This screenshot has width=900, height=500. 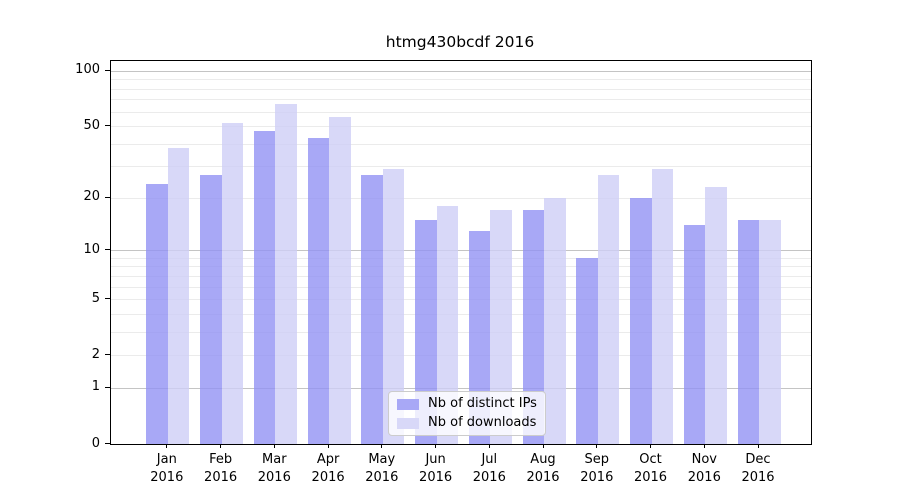 I want to click on x-tick-sep, so click(x=597, y=446).